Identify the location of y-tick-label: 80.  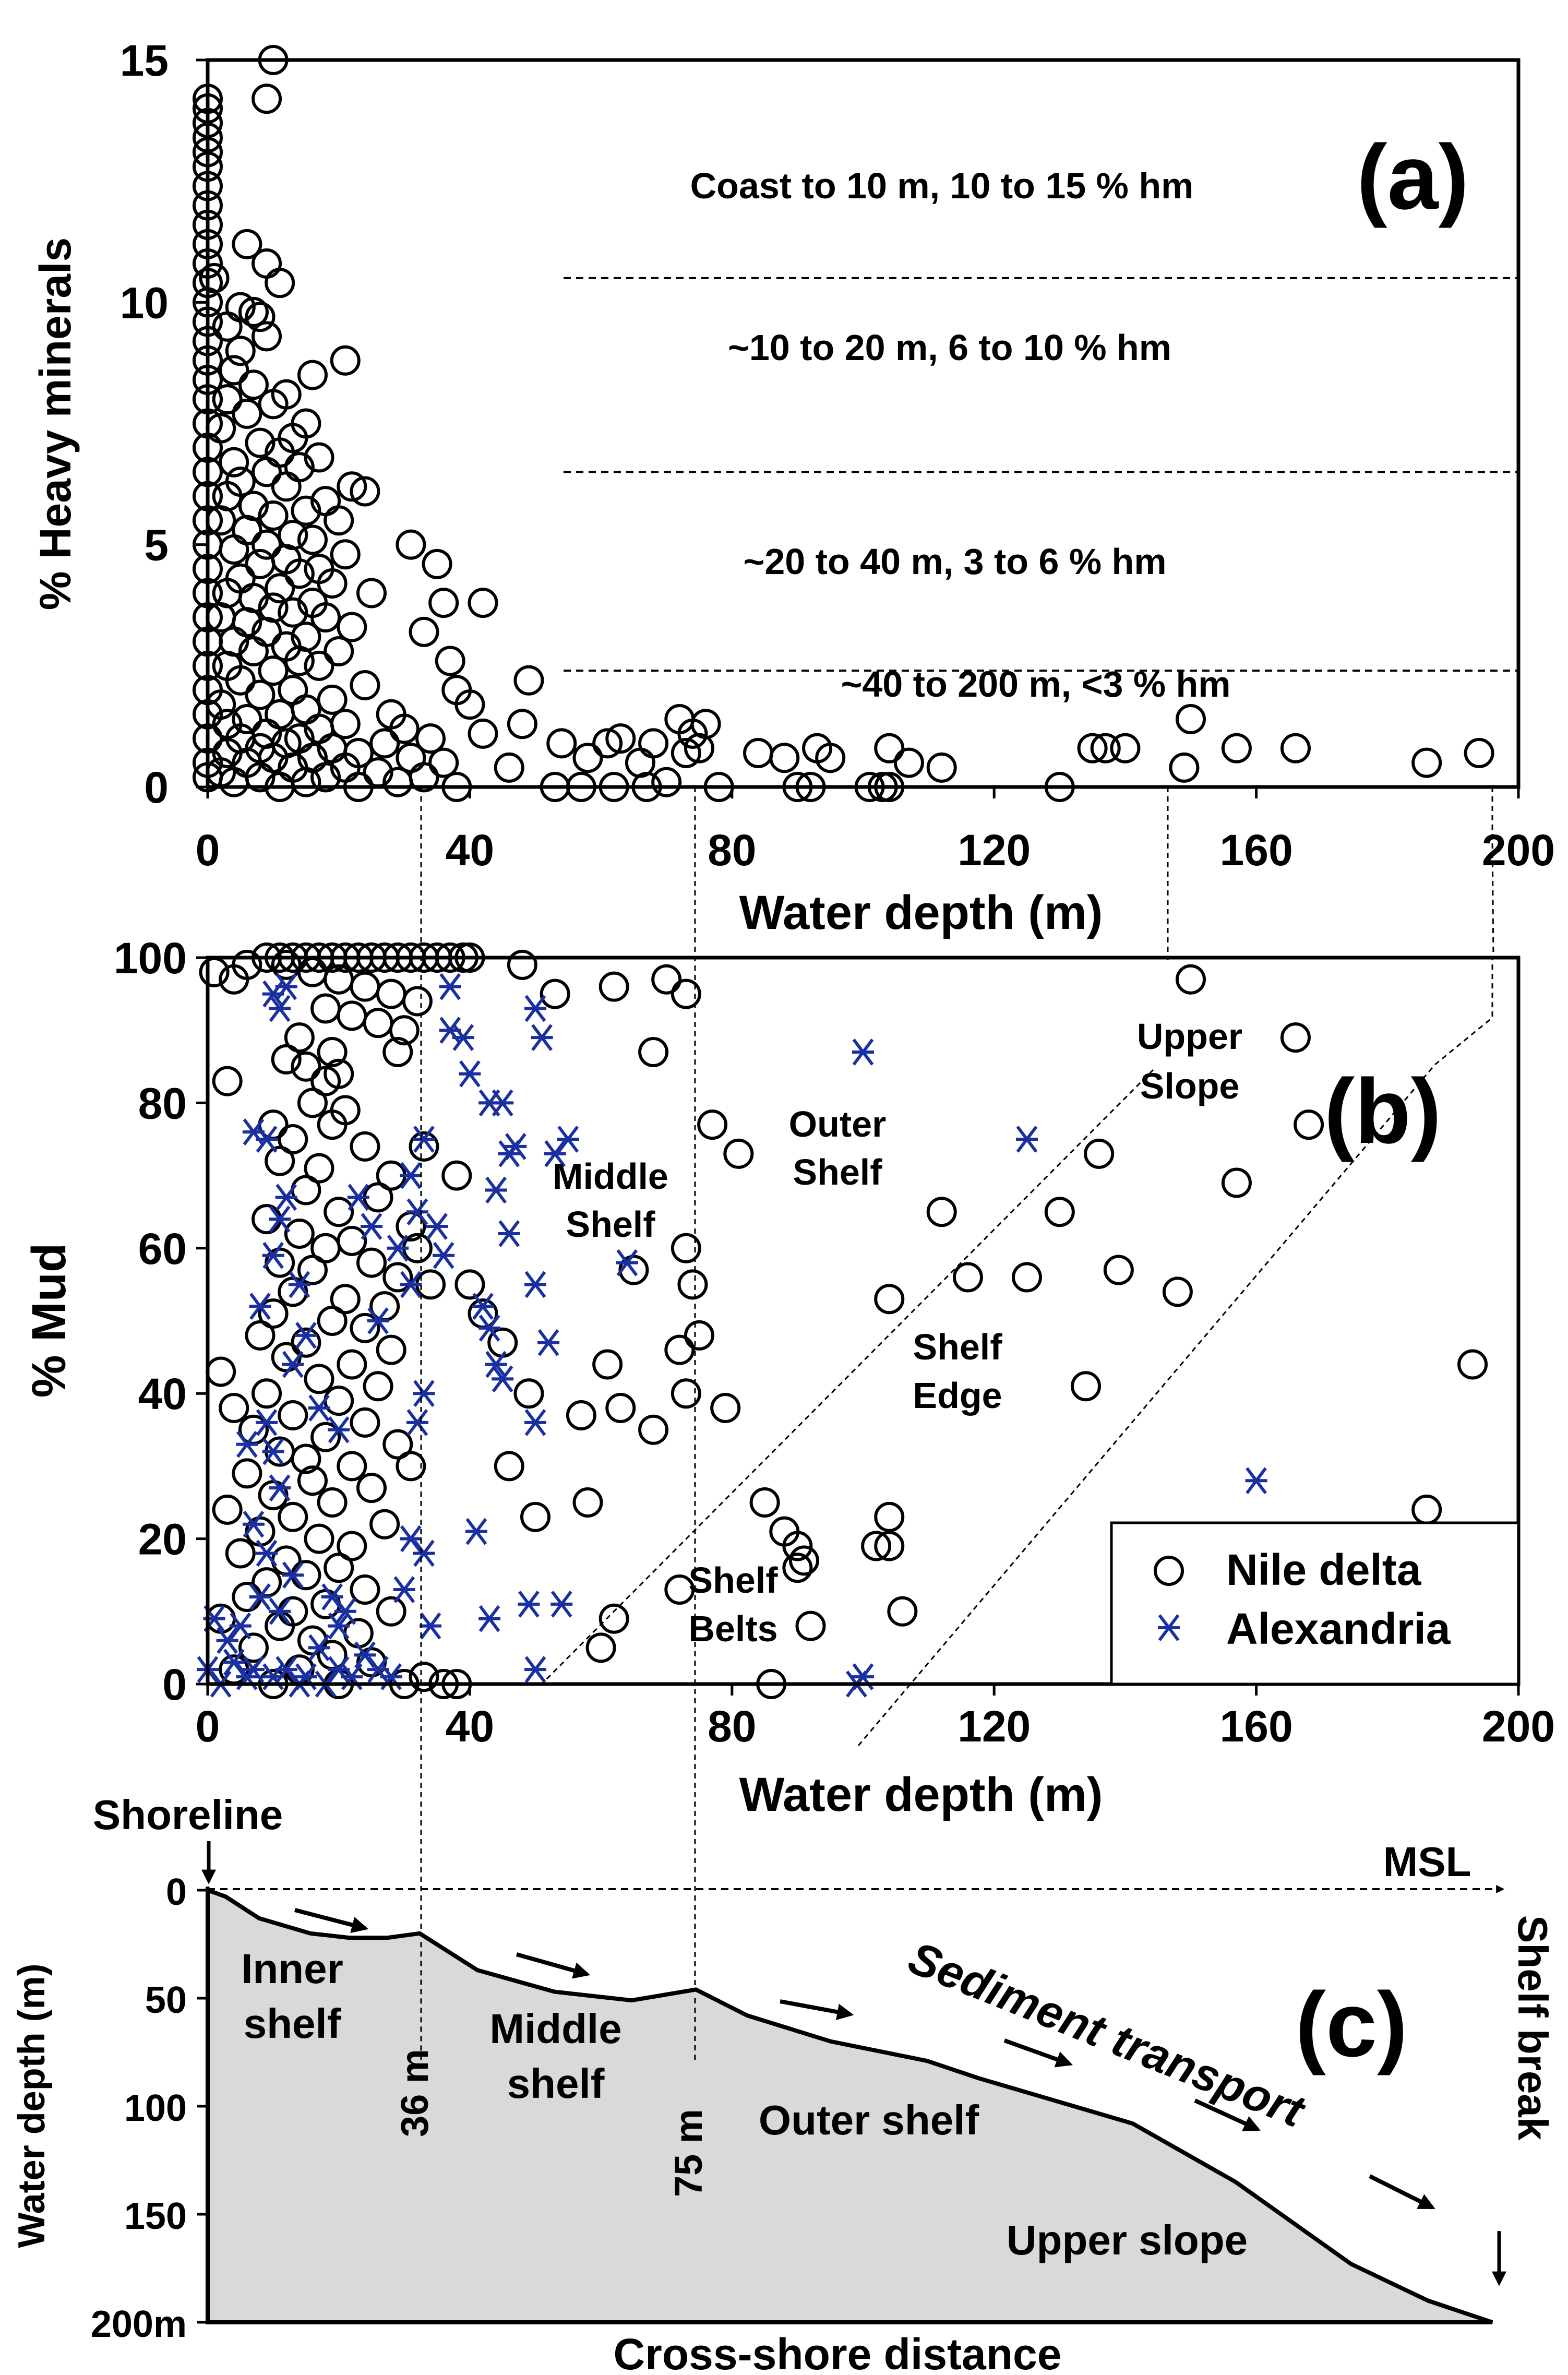
(162, 1103).